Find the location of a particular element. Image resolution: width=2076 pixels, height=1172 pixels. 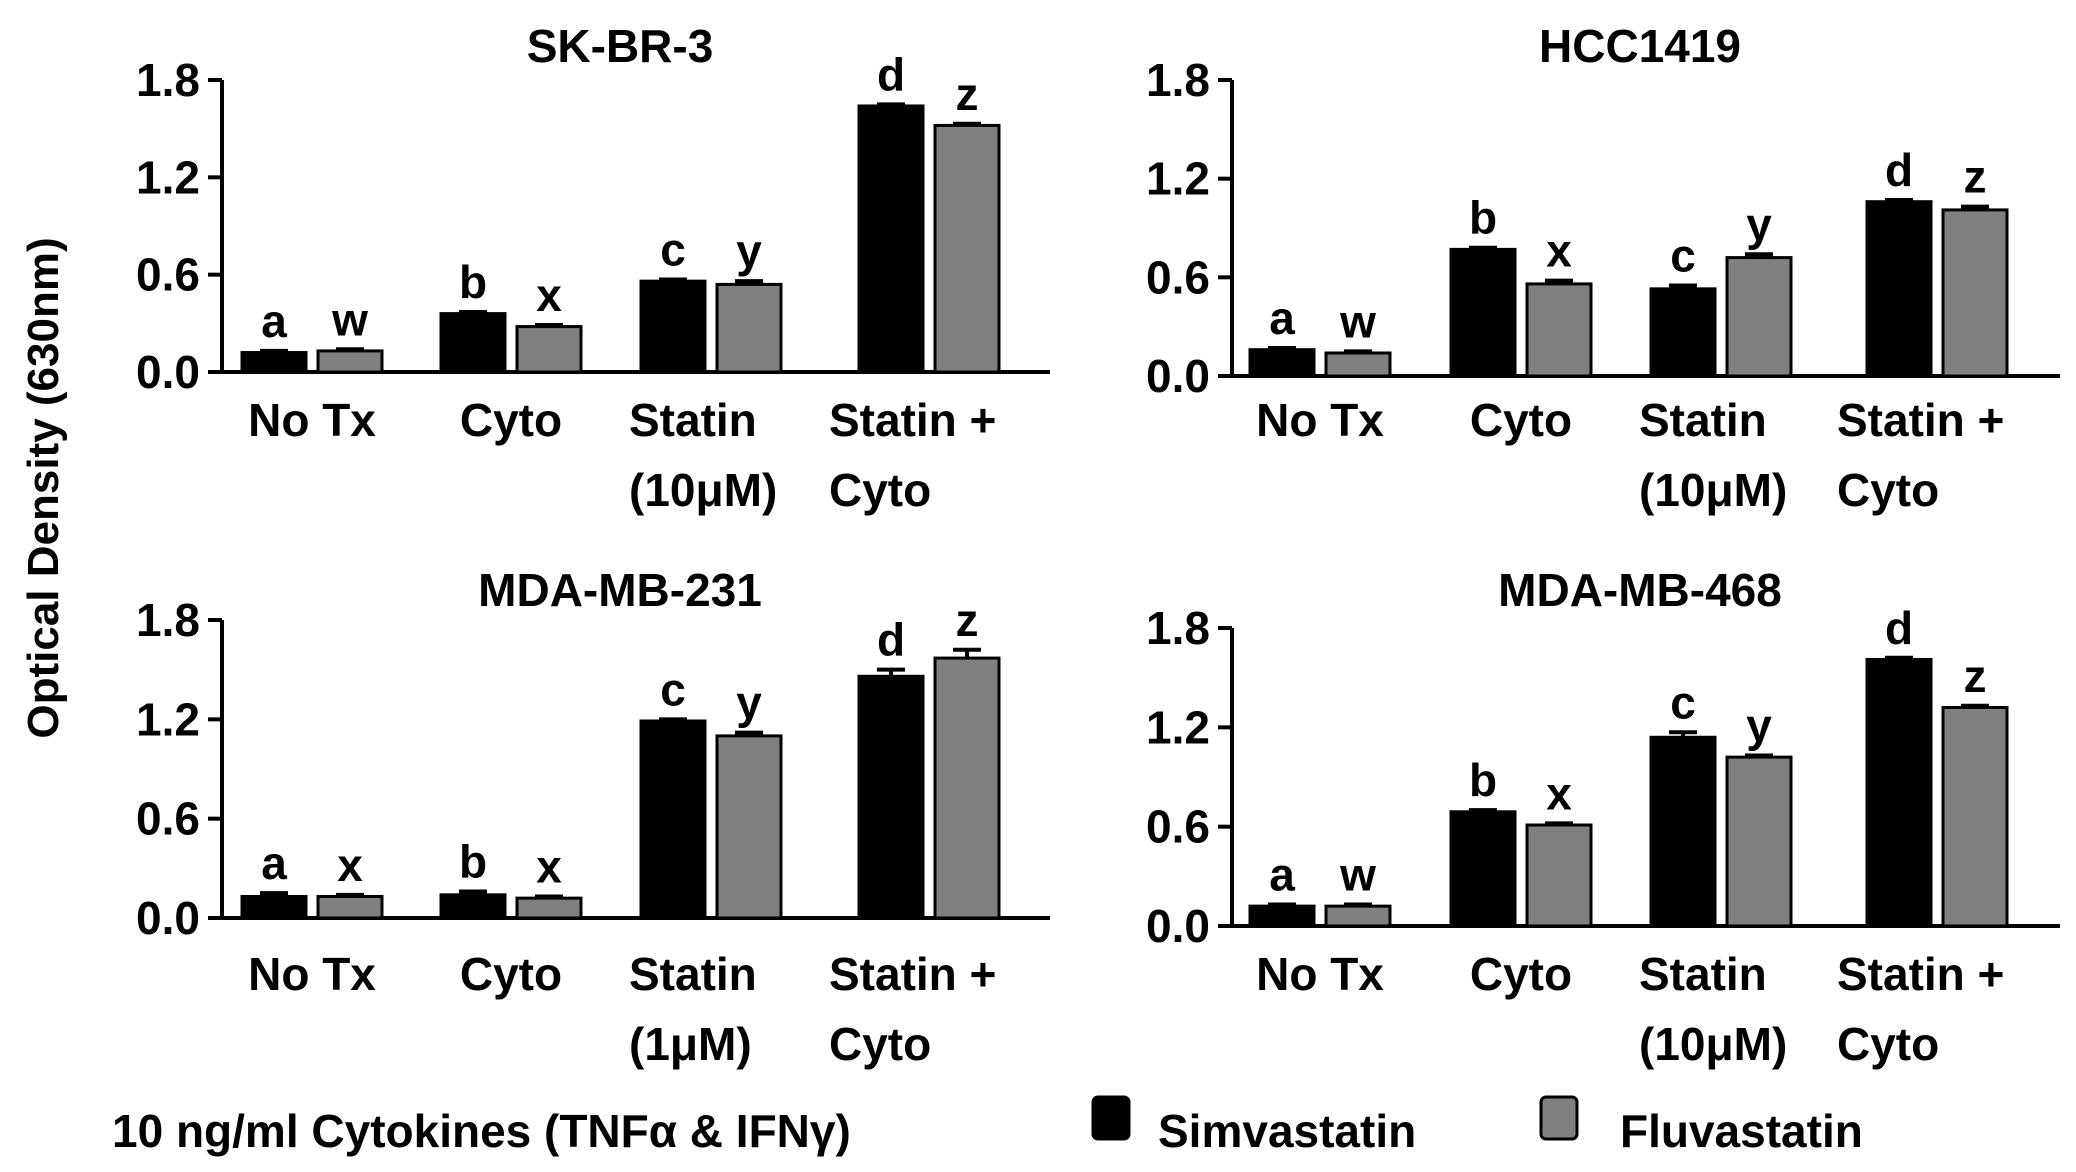

chart-title: MDA-MB-231 is located at coordinates (620, 590).